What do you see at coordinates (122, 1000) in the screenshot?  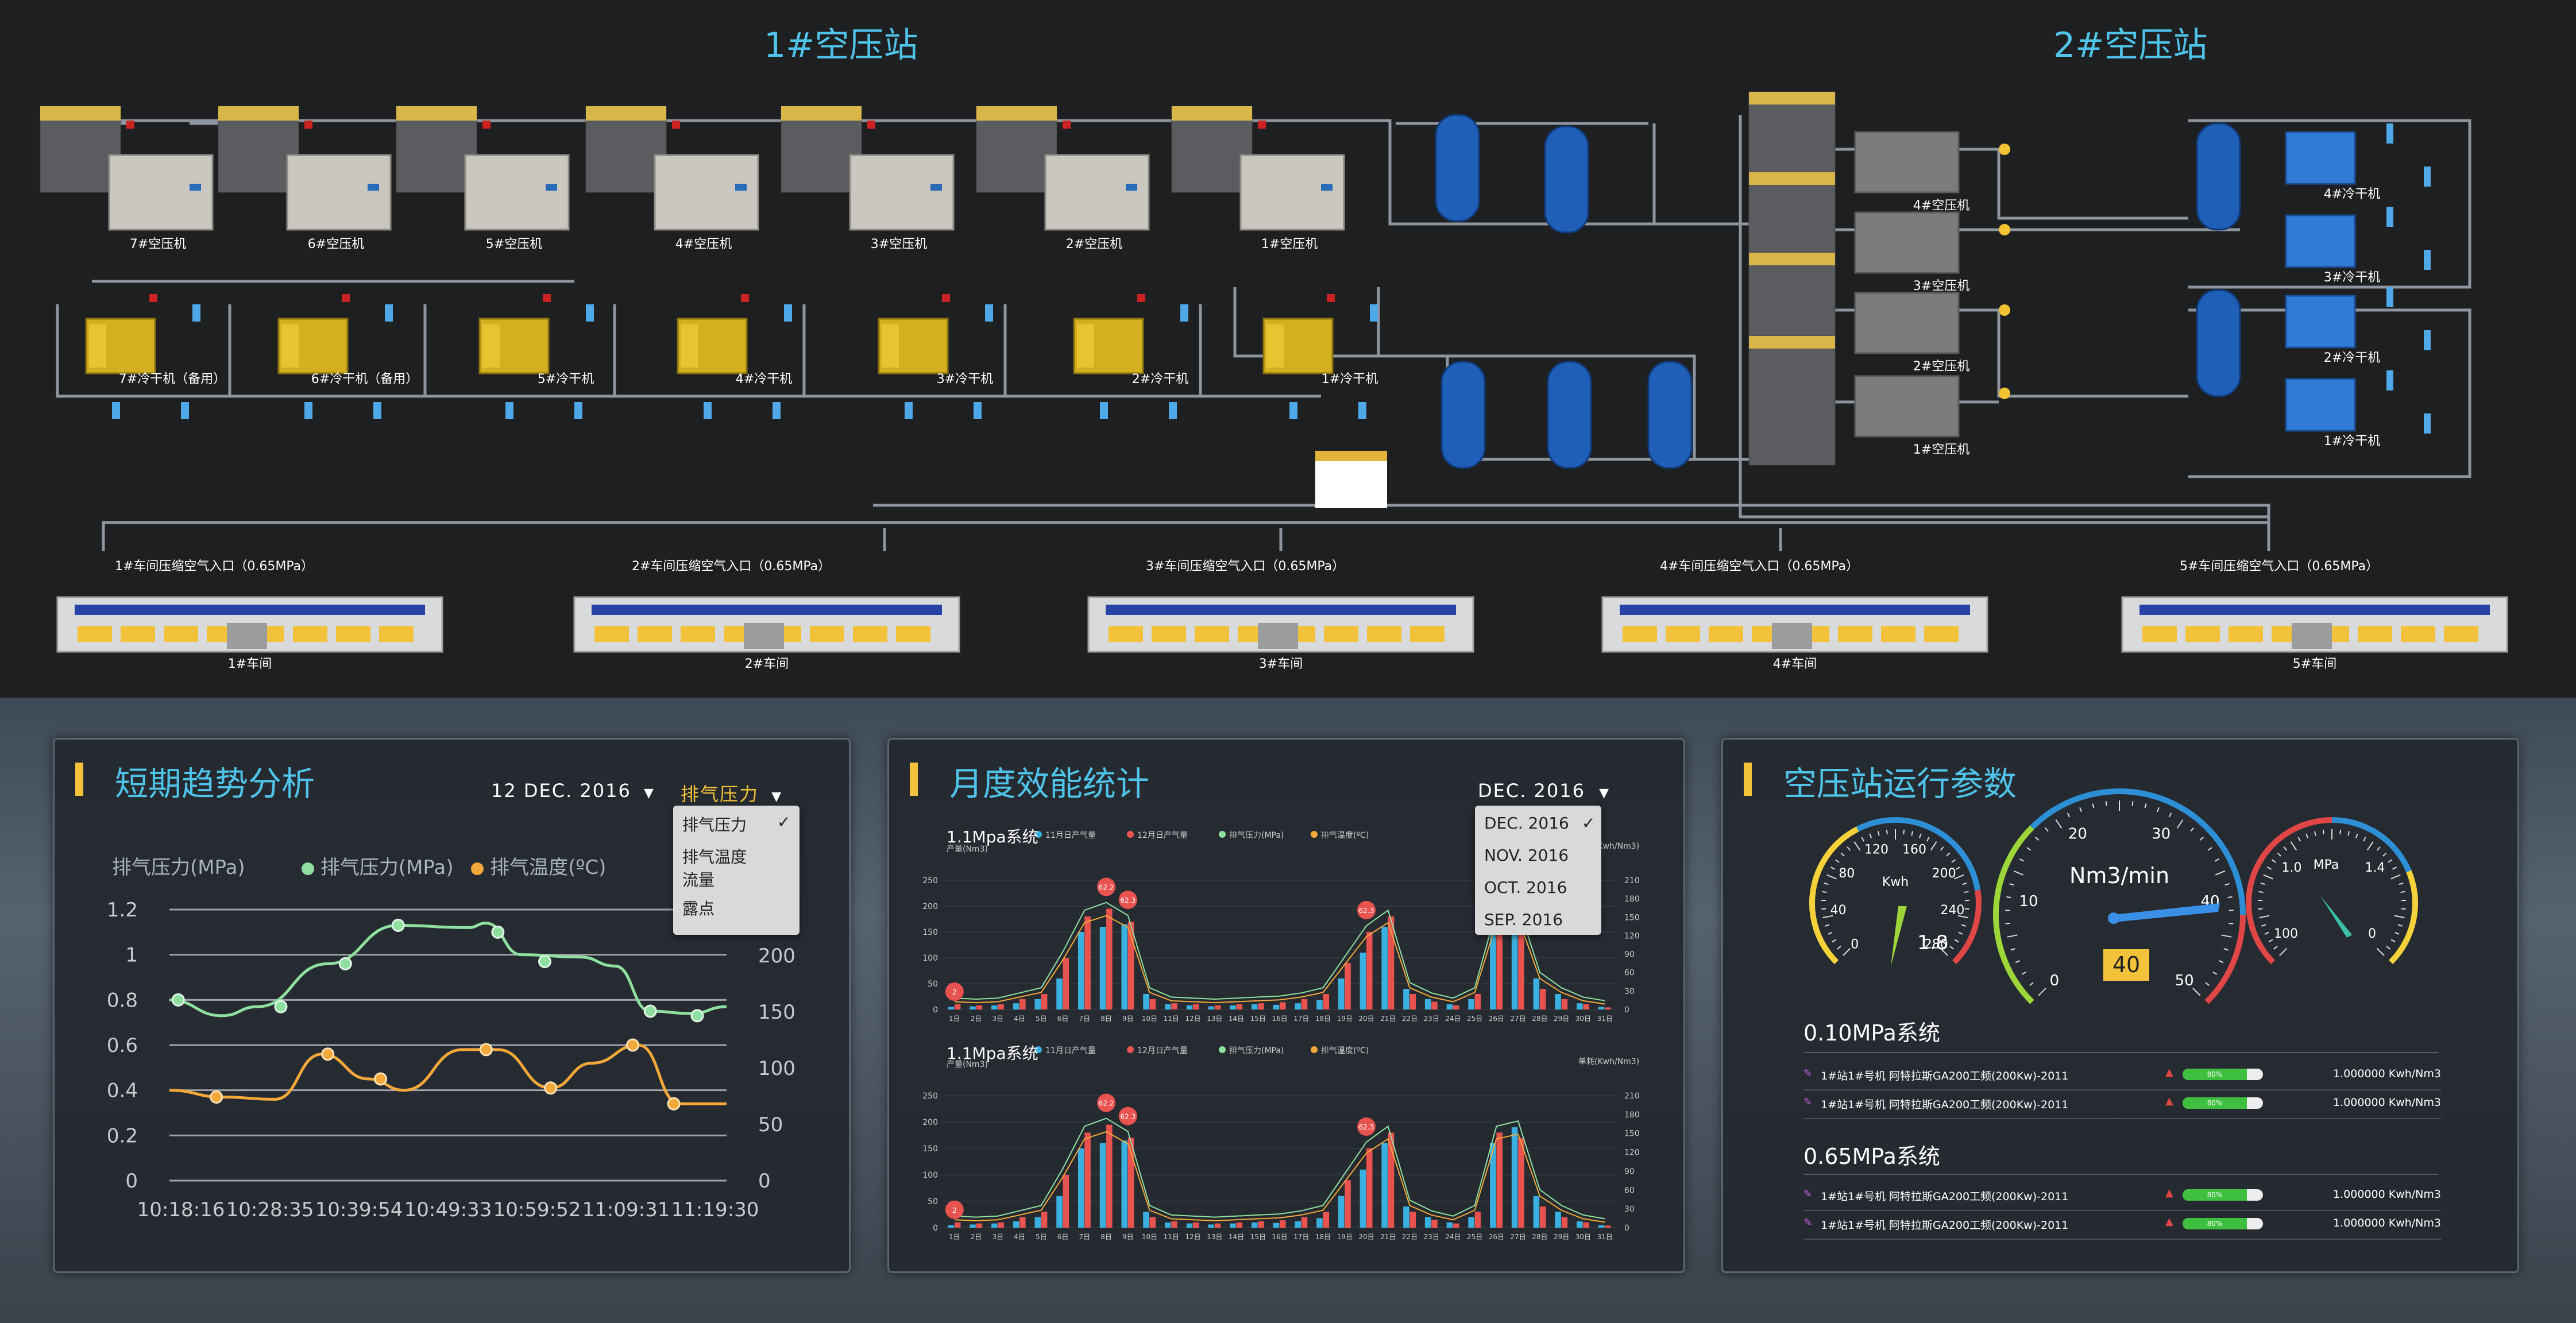 I see `y-tick-label: 0.8` at bounding box center [122, 1000].